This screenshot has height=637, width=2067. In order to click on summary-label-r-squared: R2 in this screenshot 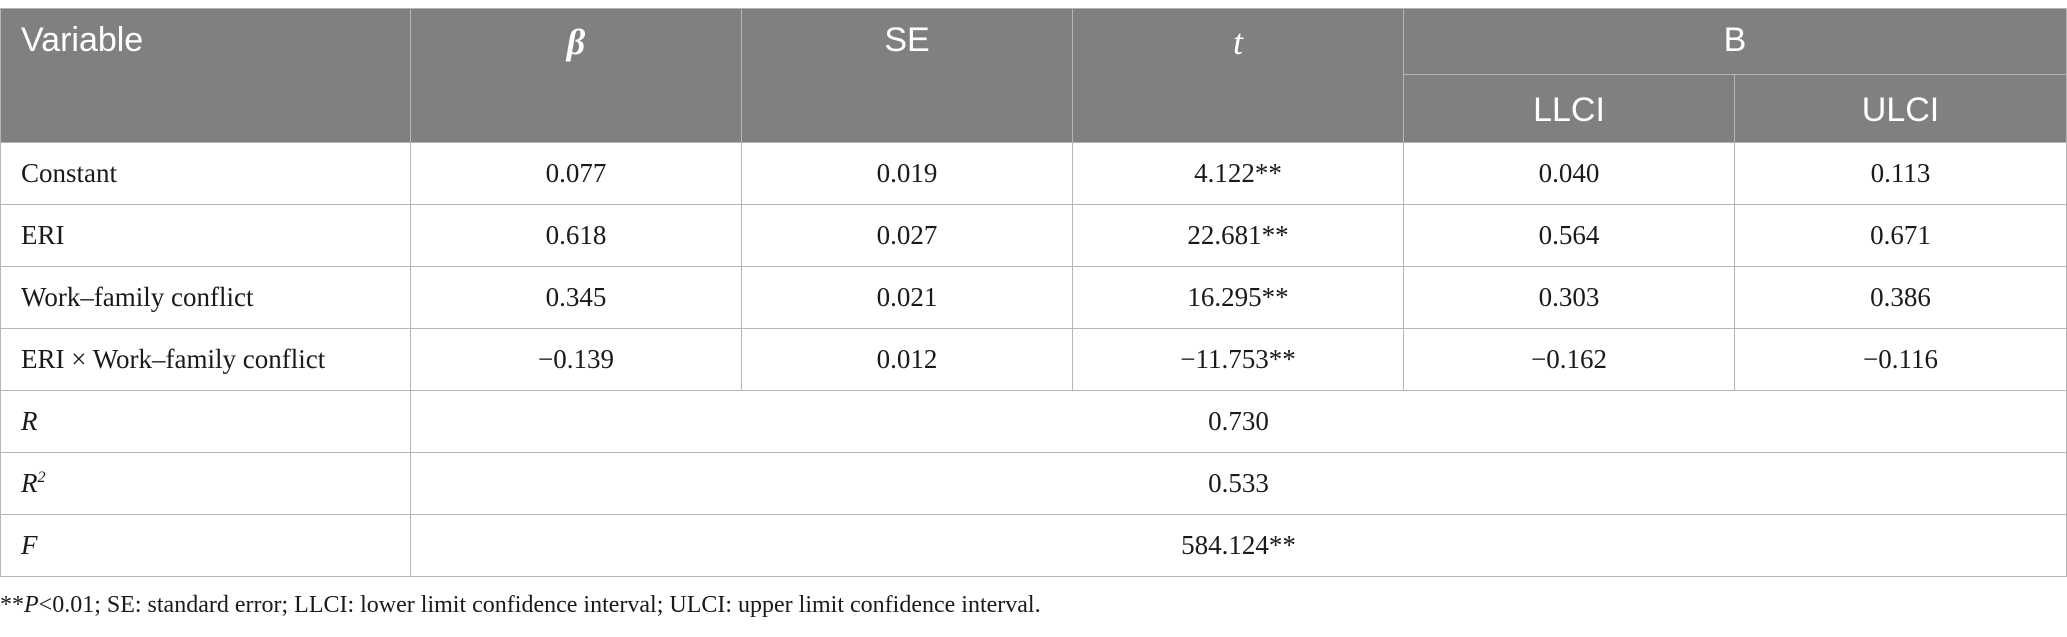, I will do `click(205, 483)`.